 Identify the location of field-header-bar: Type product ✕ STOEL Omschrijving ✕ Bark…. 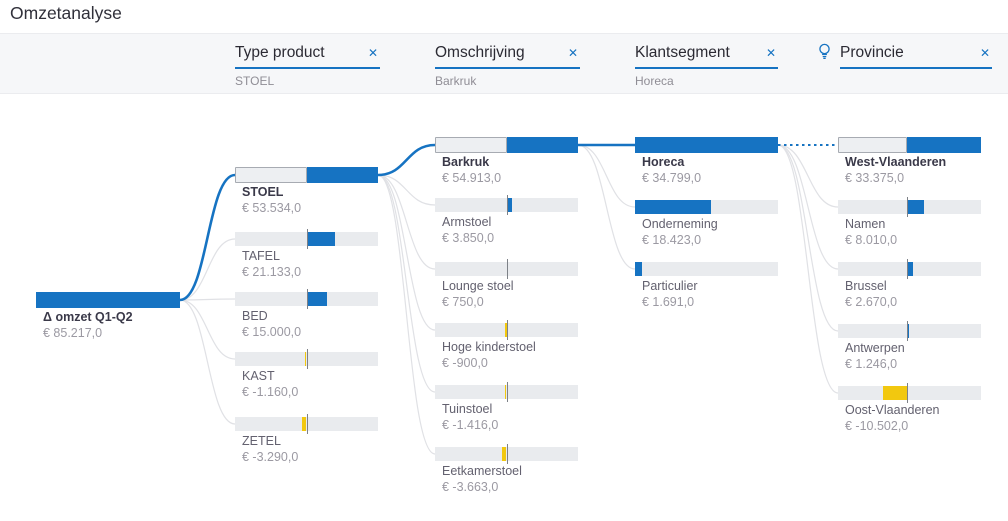
(504, 63).